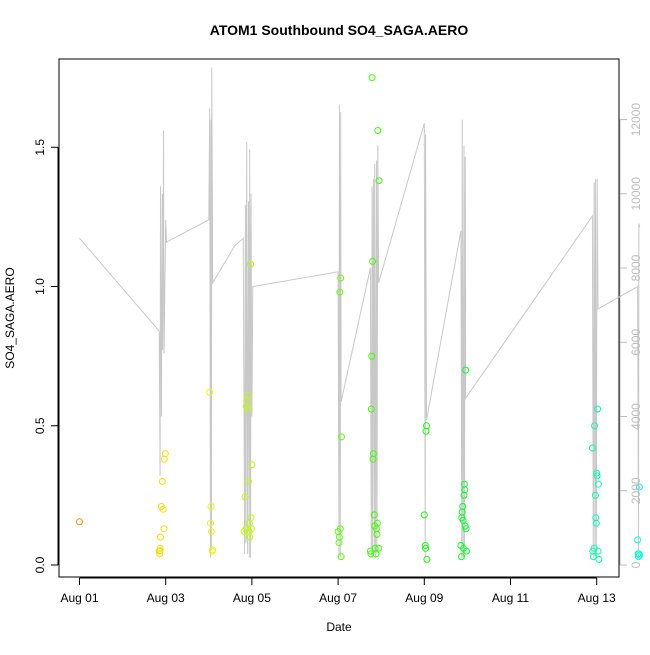 The width and height of the screenshot is (650, 655). Describe the element at coordinates (166, 598) in the screenshot. I see `x-tick-label: Aug 03` at that location.